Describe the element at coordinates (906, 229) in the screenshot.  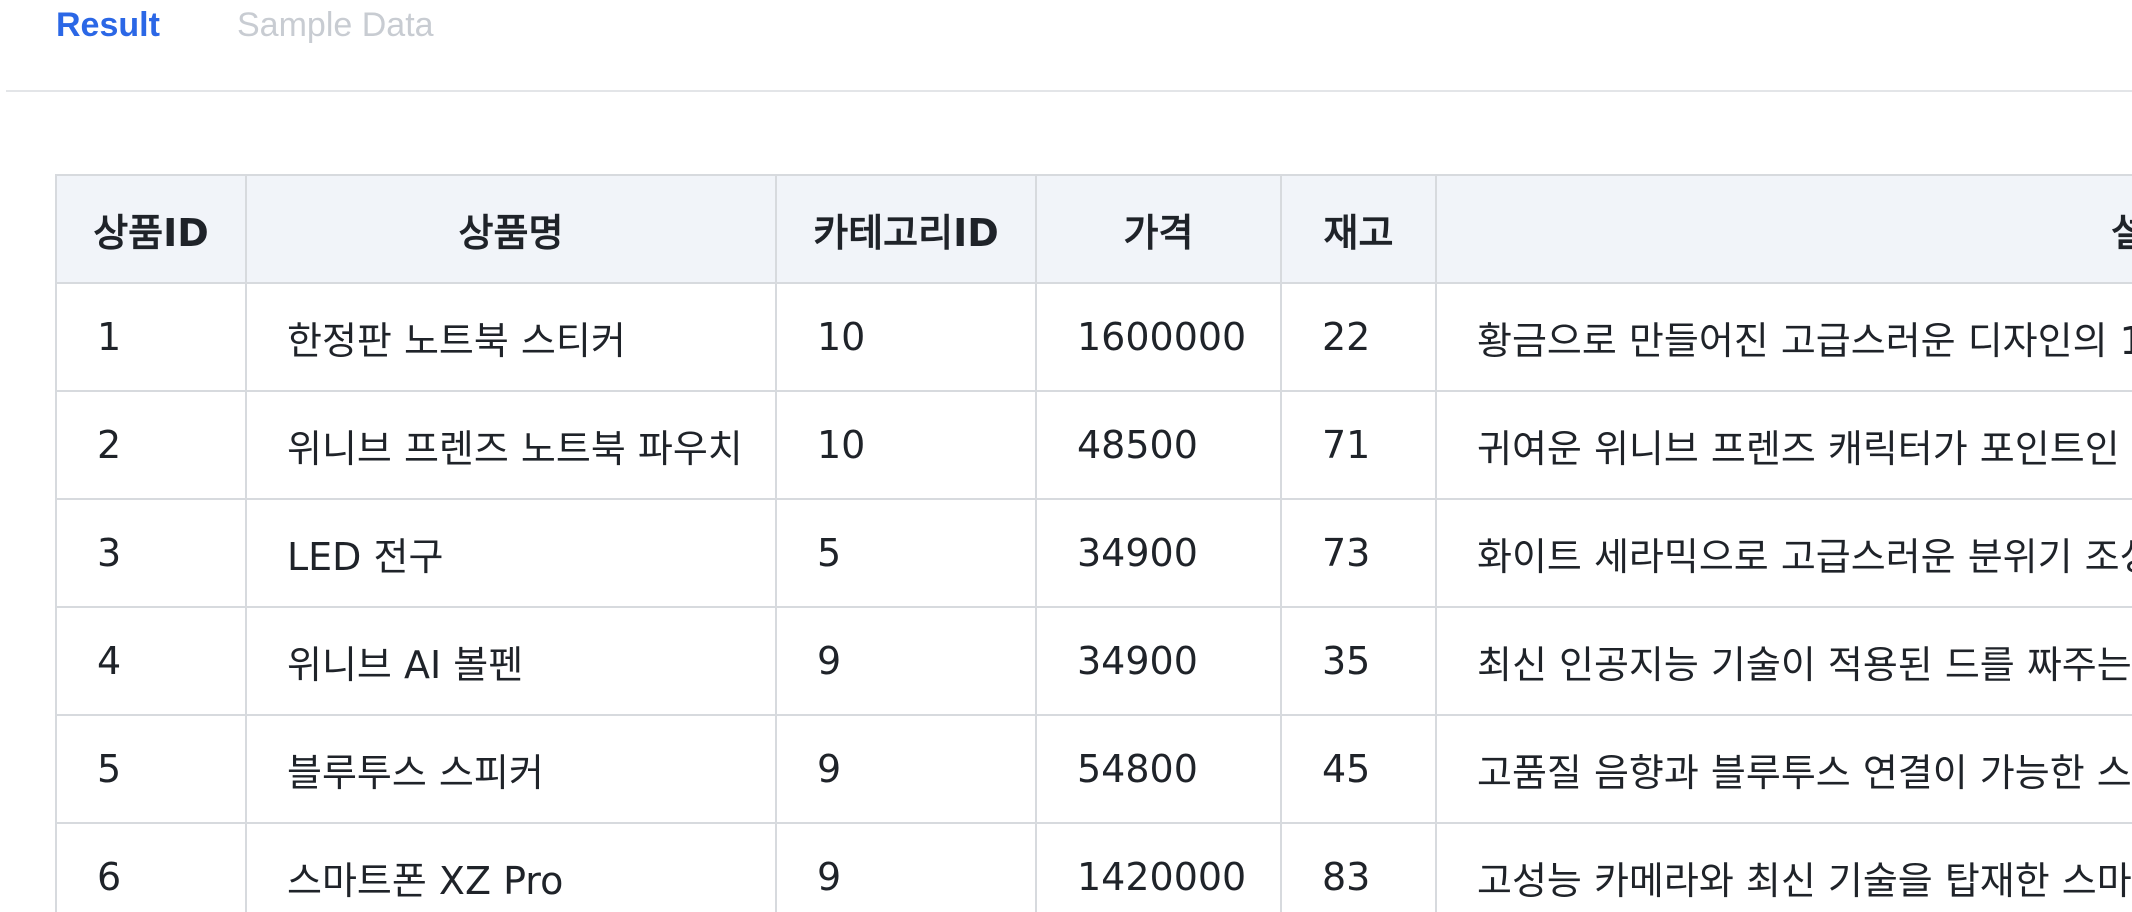
I see `column-header-category-id: 카테고리ID` at that location.